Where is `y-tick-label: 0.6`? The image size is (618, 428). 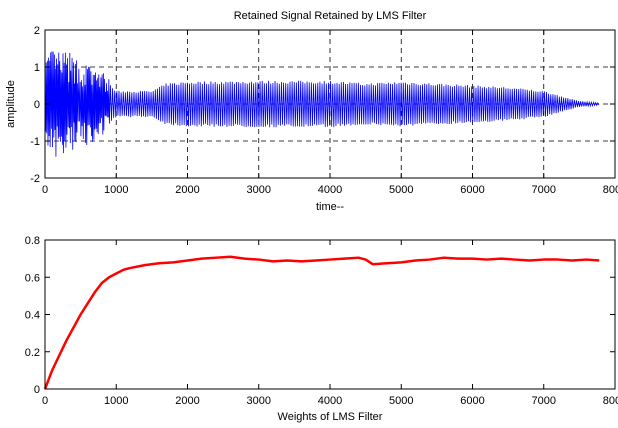
y-tick-label: 0.6 is located at coordinates (32, 278).